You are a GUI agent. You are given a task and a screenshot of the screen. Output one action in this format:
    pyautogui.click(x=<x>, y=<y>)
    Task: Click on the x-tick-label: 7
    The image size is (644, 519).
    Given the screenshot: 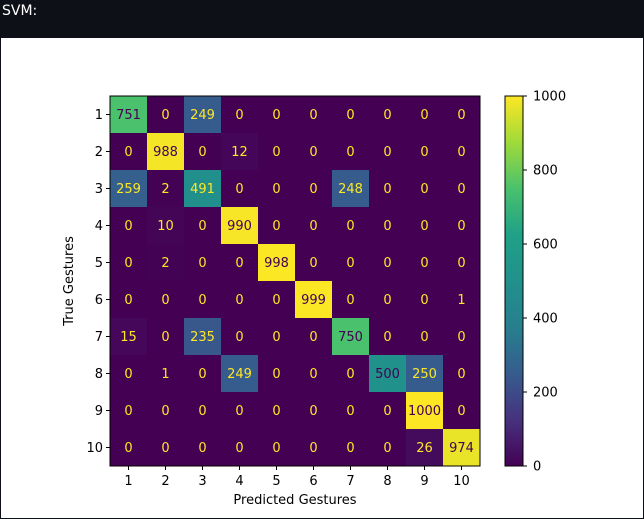 What is the action you would take?
    pyautogui.click(x=350, y=481)
    